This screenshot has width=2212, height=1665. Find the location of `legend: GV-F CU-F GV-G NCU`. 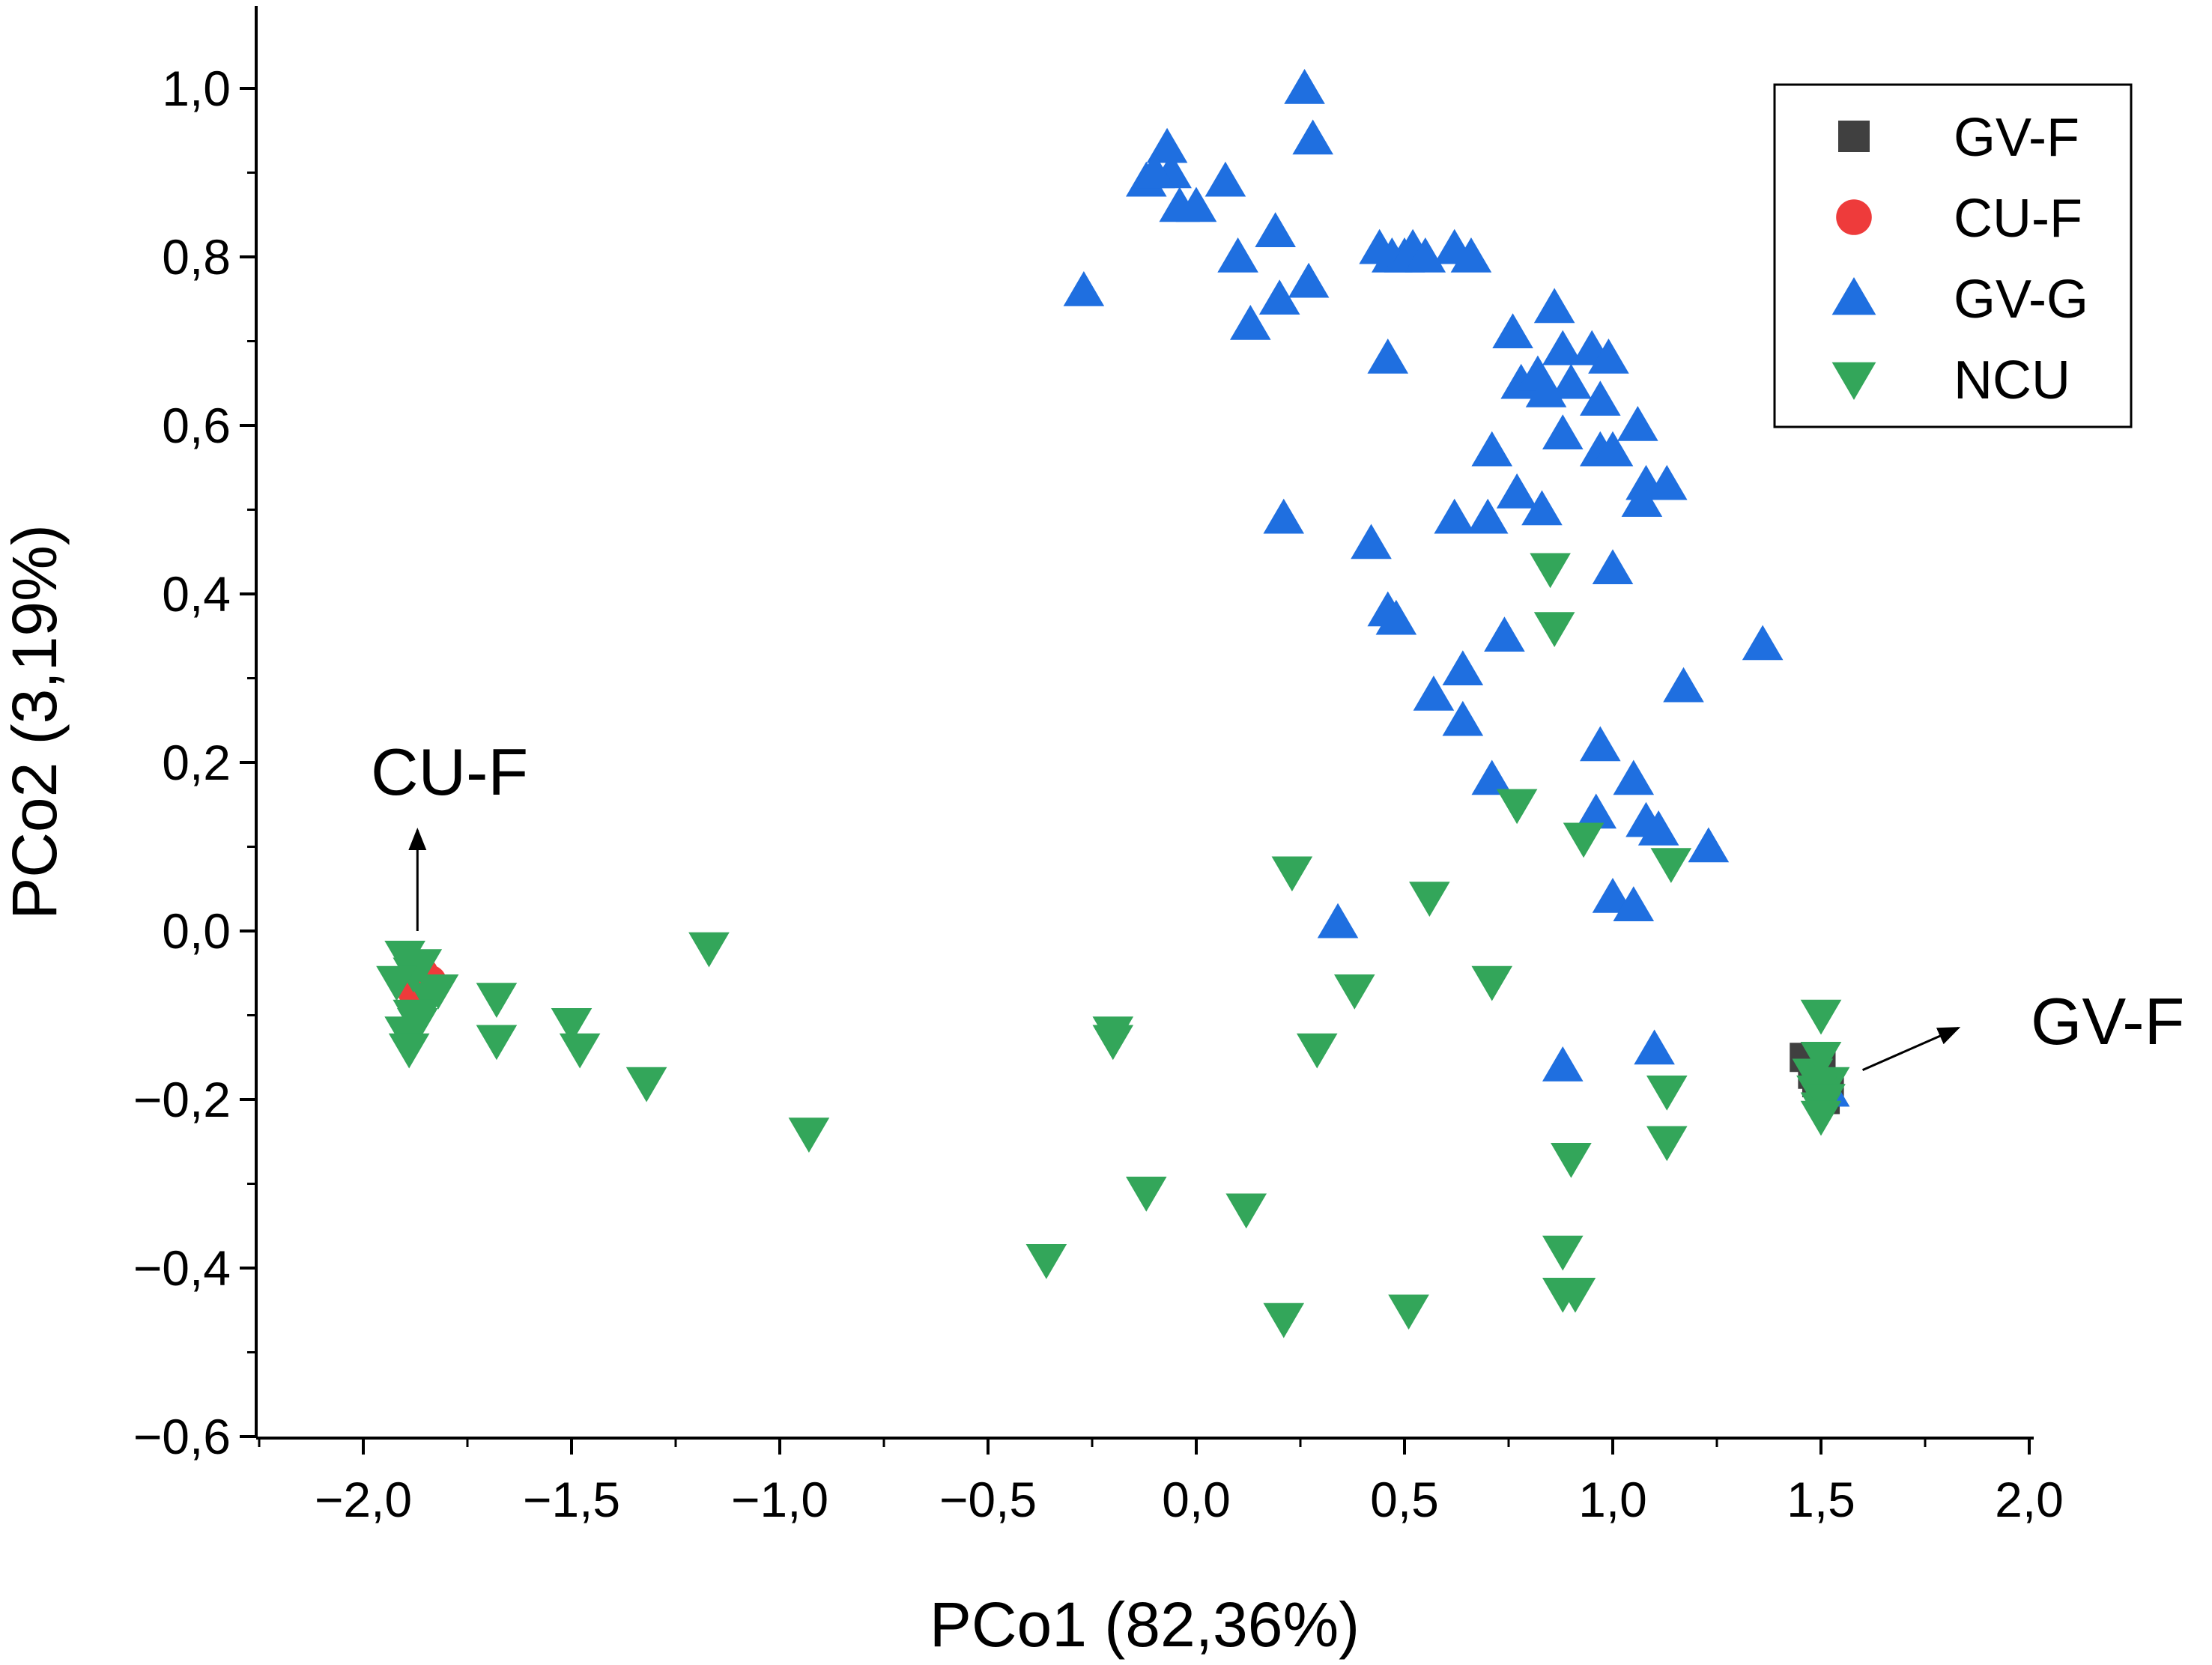

legend: GV-F CU-F GV-G NCU is located at coordinates (1953, 255).